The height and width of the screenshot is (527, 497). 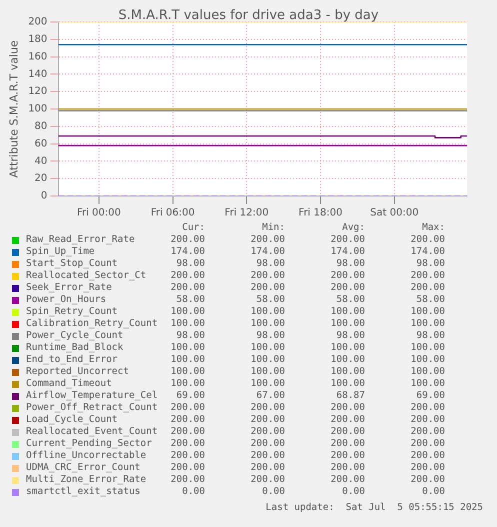 I want to click on y-tick-label: 140, so click(x=38, y=74).